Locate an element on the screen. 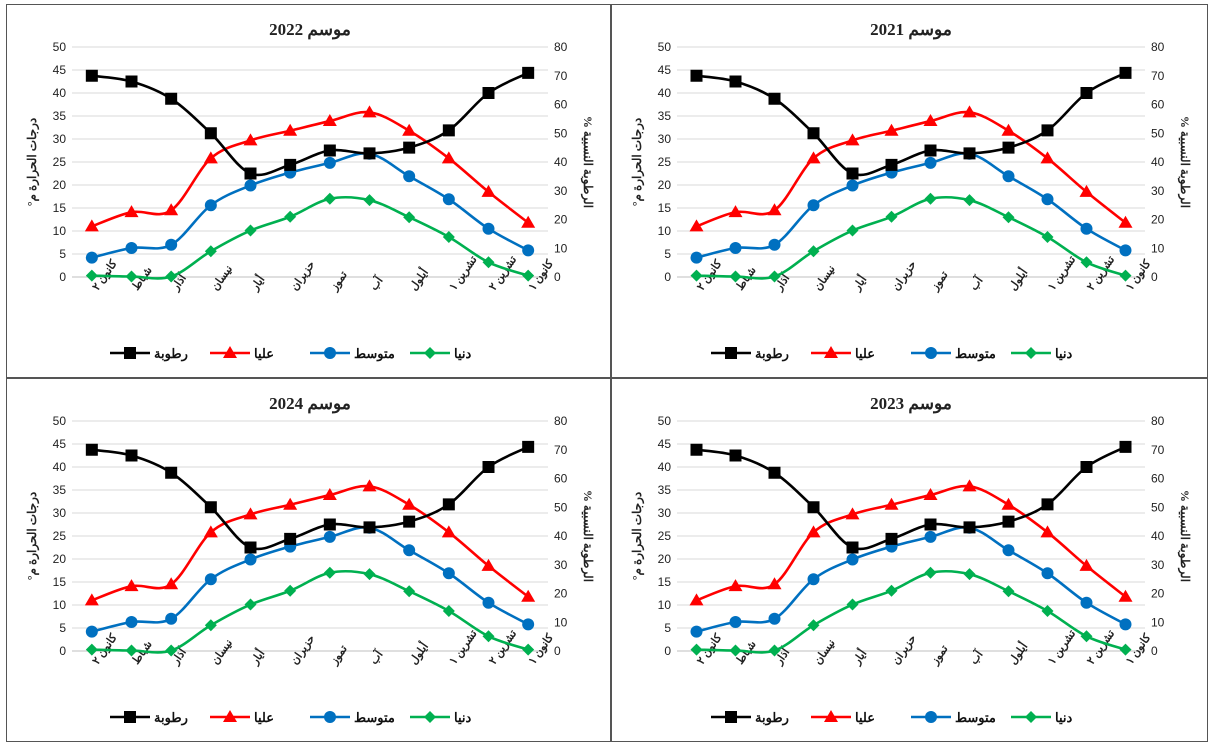 The image size is (1210, 744). x-tick-label: أيلول is located at coordinates (1017, 279).